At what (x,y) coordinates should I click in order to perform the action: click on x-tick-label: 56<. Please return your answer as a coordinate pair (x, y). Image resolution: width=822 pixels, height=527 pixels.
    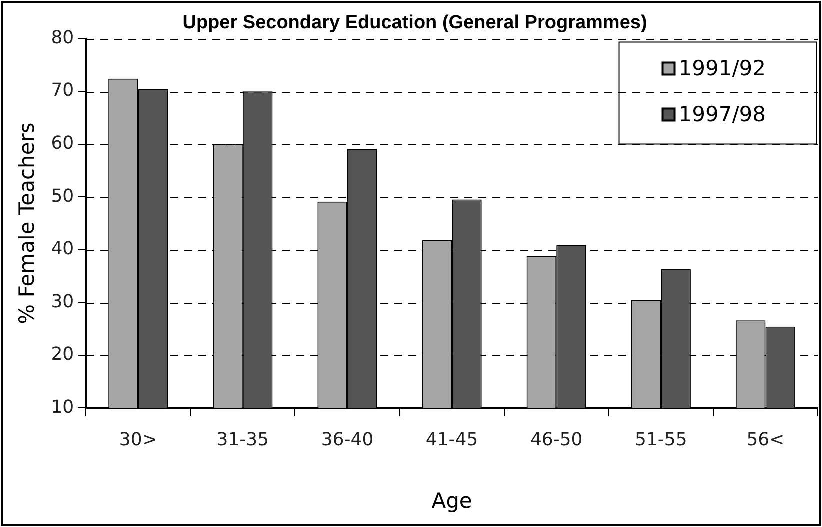
    Looking at the image, I should click on (765, 440).